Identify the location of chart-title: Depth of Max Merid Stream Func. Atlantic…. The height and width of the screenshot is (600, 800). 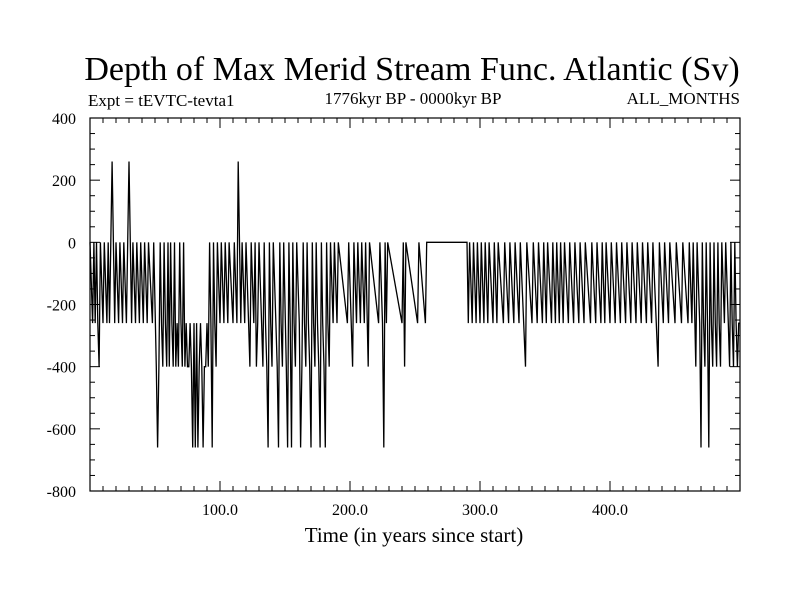
(411, 69).